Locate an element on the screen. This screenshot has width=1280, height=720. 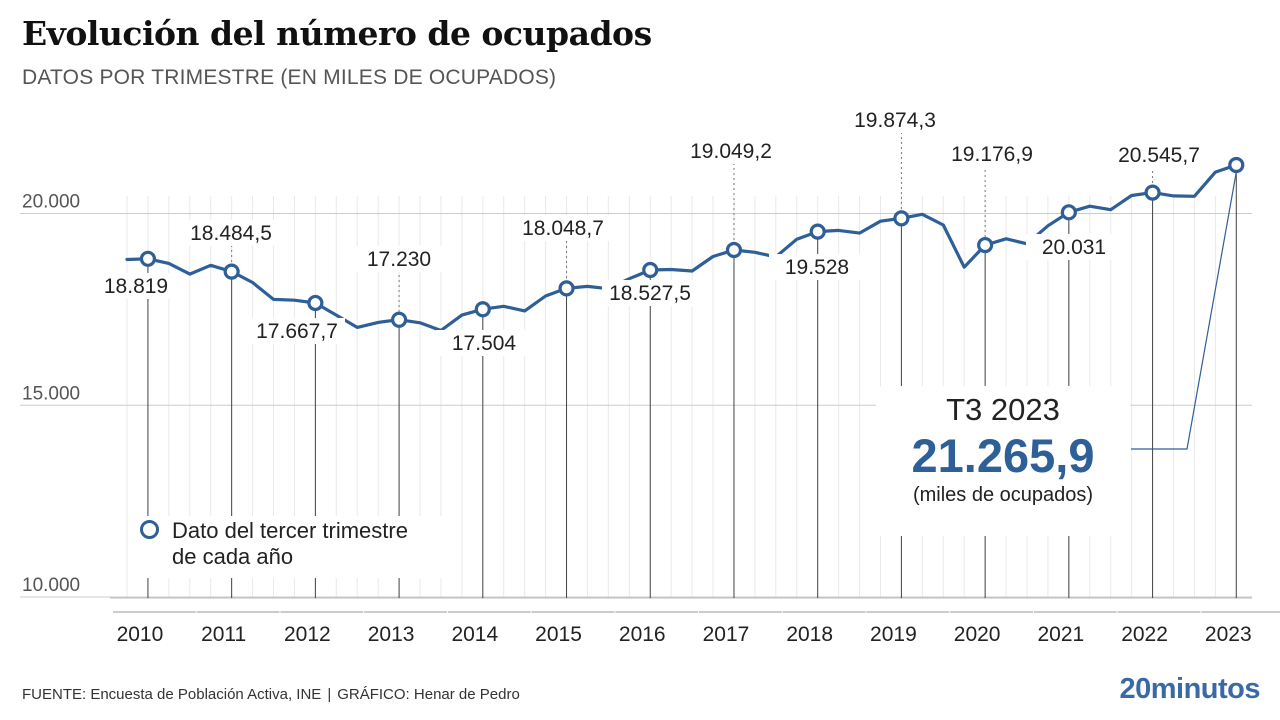
x-tick-label: 2016 is located at coordinates (642, 634).